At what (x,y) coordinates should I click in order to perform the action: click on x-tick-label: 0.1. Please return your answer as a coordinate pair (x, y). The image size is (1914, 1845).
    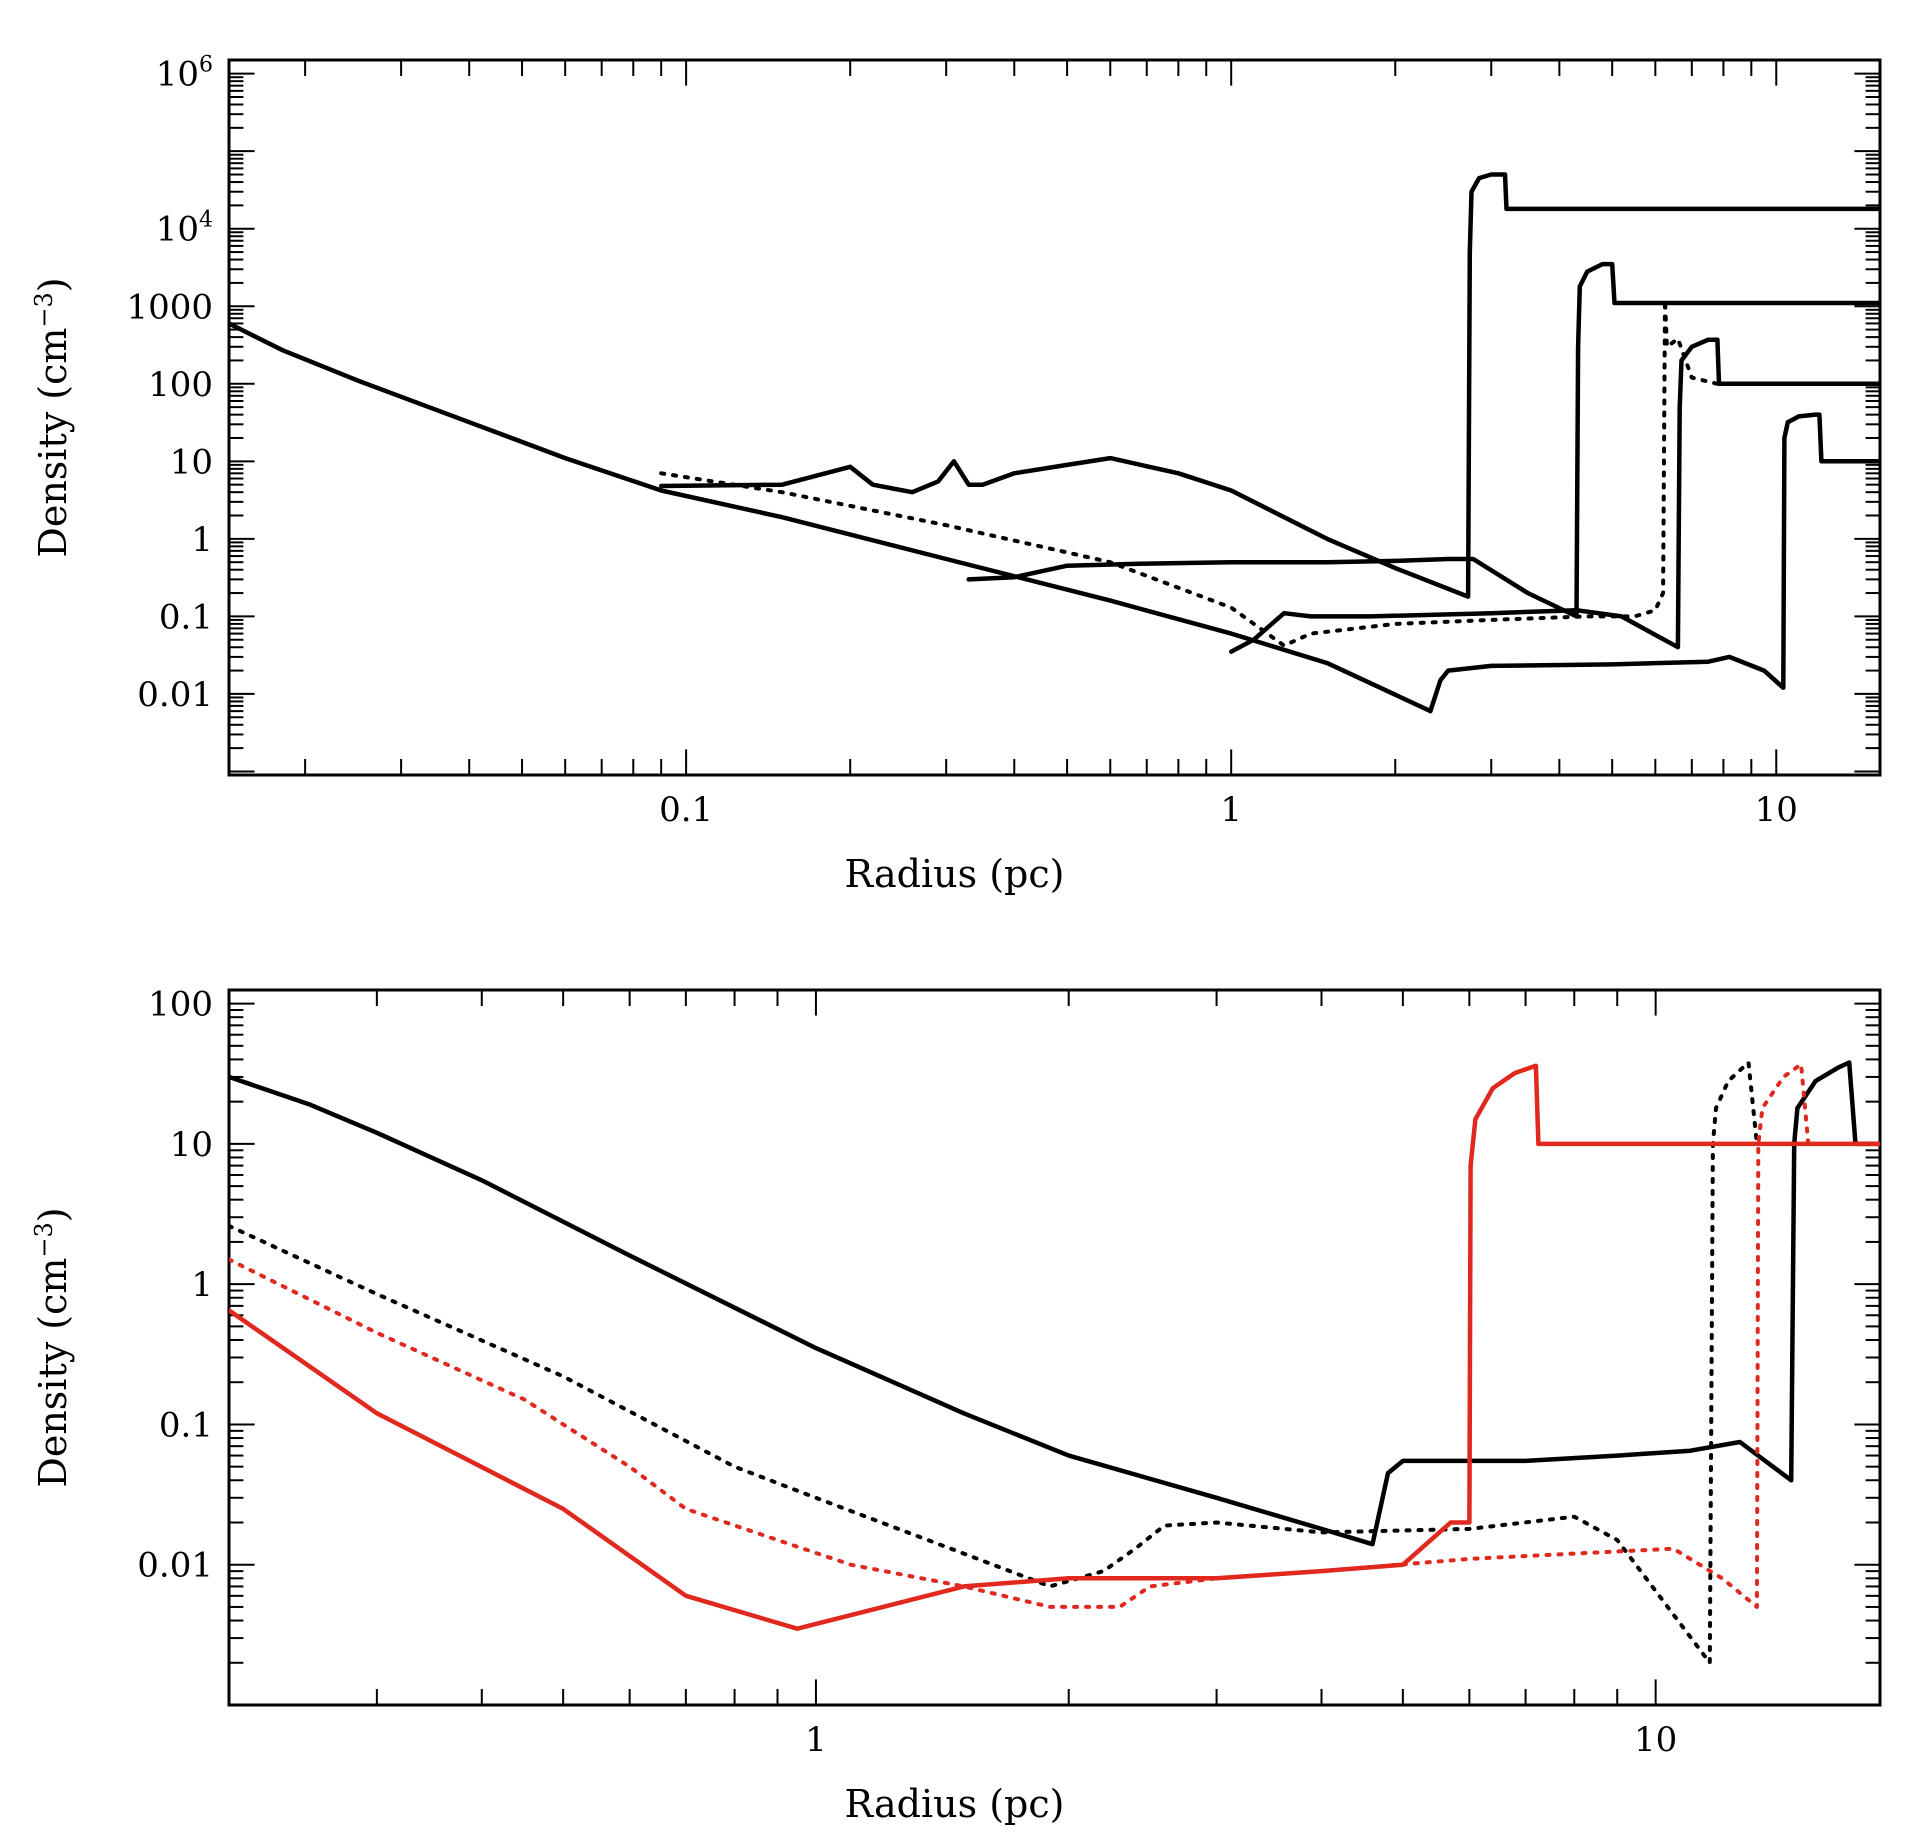
    Looking at the image, I should click on (686, 810).